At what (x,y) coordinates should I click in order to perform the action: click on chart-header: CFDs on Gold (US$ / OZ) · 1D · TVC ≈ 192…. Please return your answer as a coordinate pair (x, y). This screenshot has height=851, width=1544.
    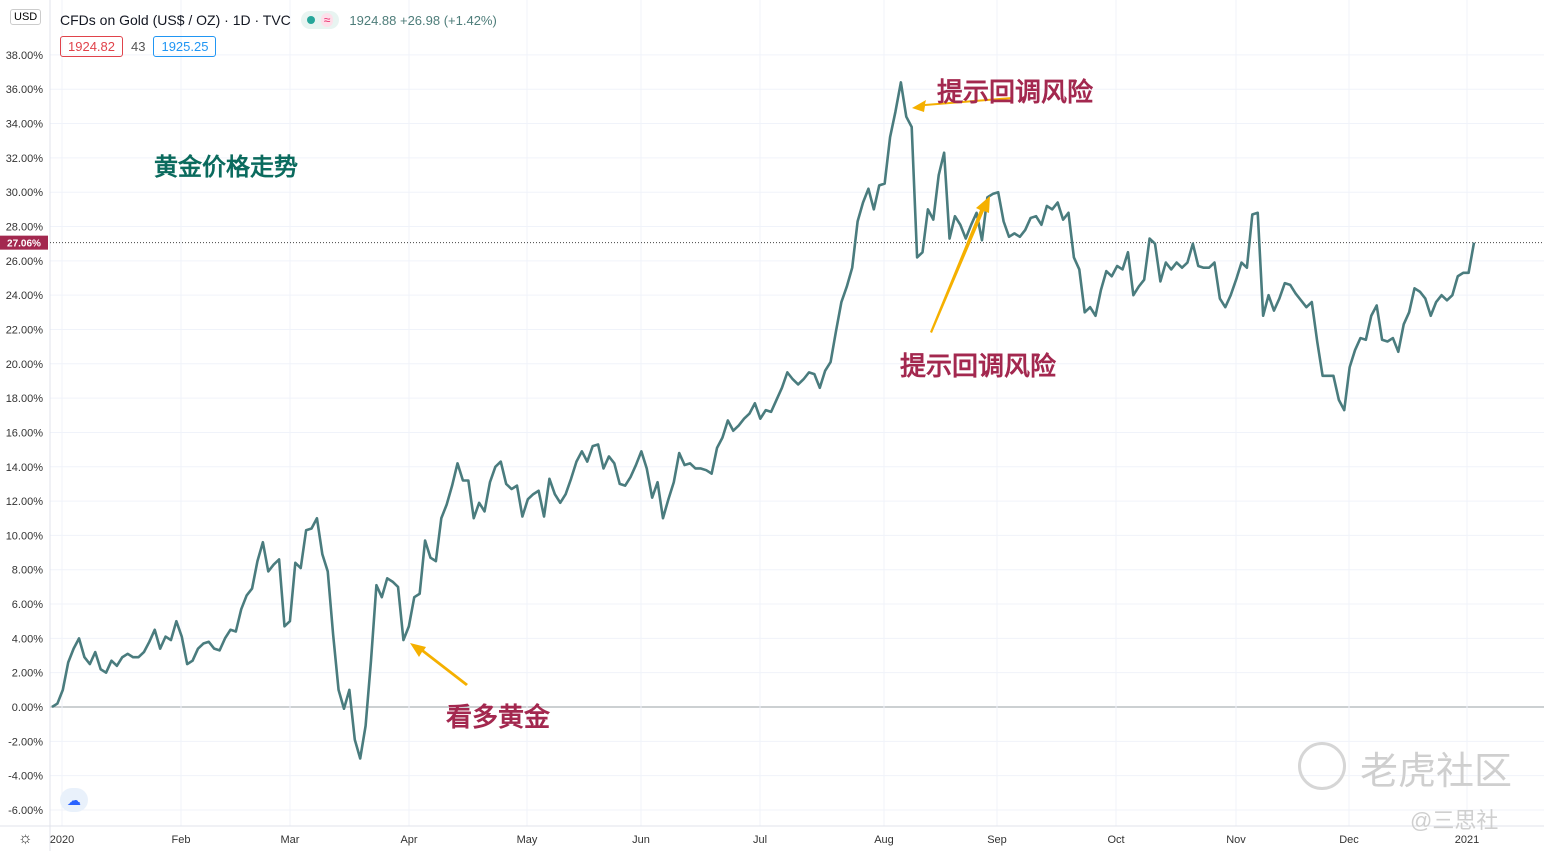
    Looking at the image, I should click on (278, 20).